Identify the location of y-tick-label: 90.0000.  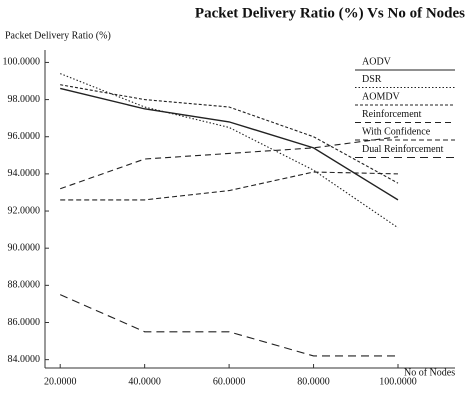
(24, 247).